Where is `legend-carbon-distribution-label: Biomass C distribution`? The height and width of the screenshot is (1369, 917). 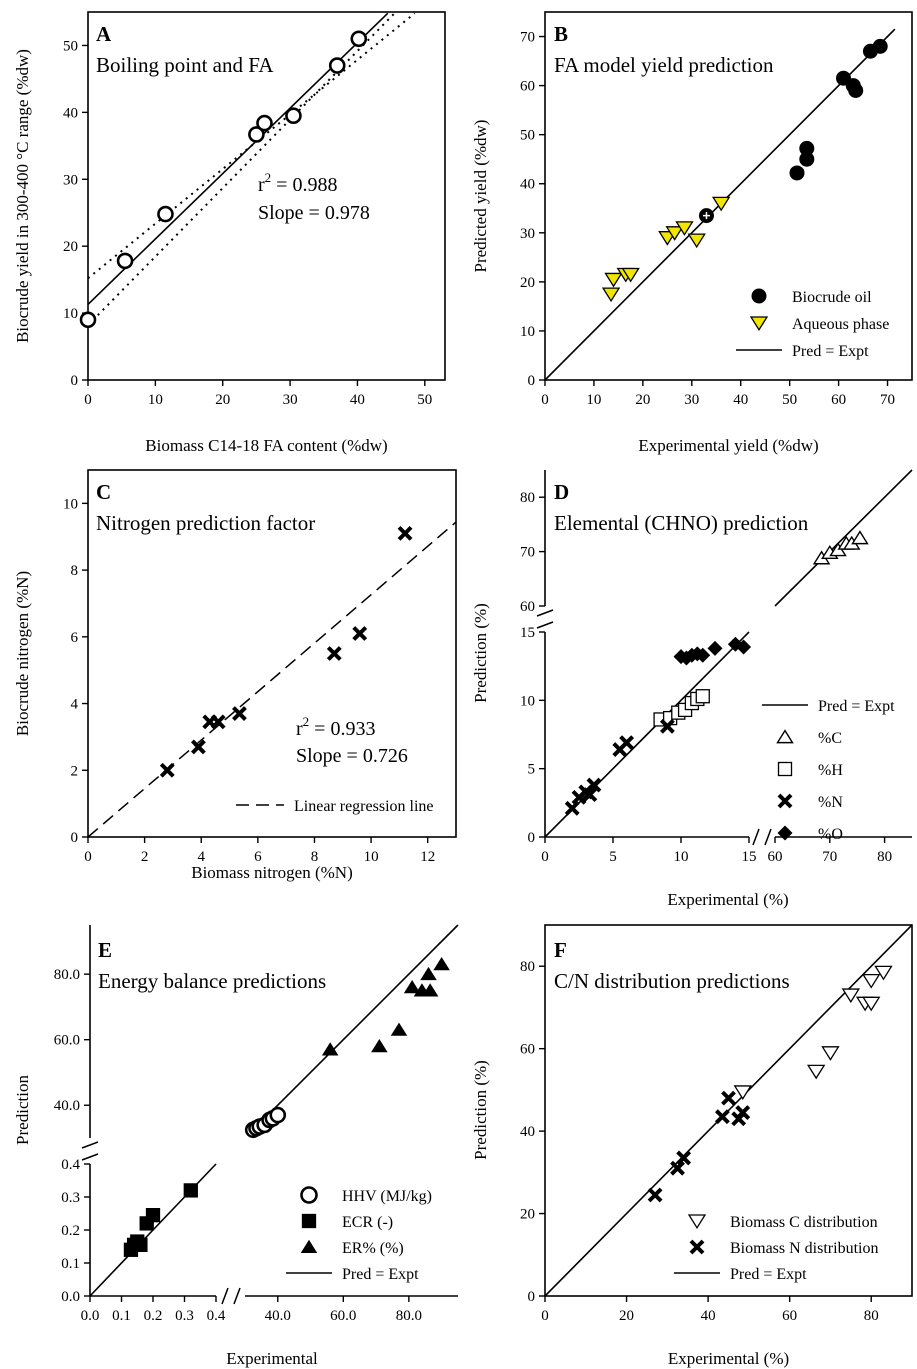
legend-carbon-distribution-label: Biomass C distribution is located at coordinates (804, 1222).